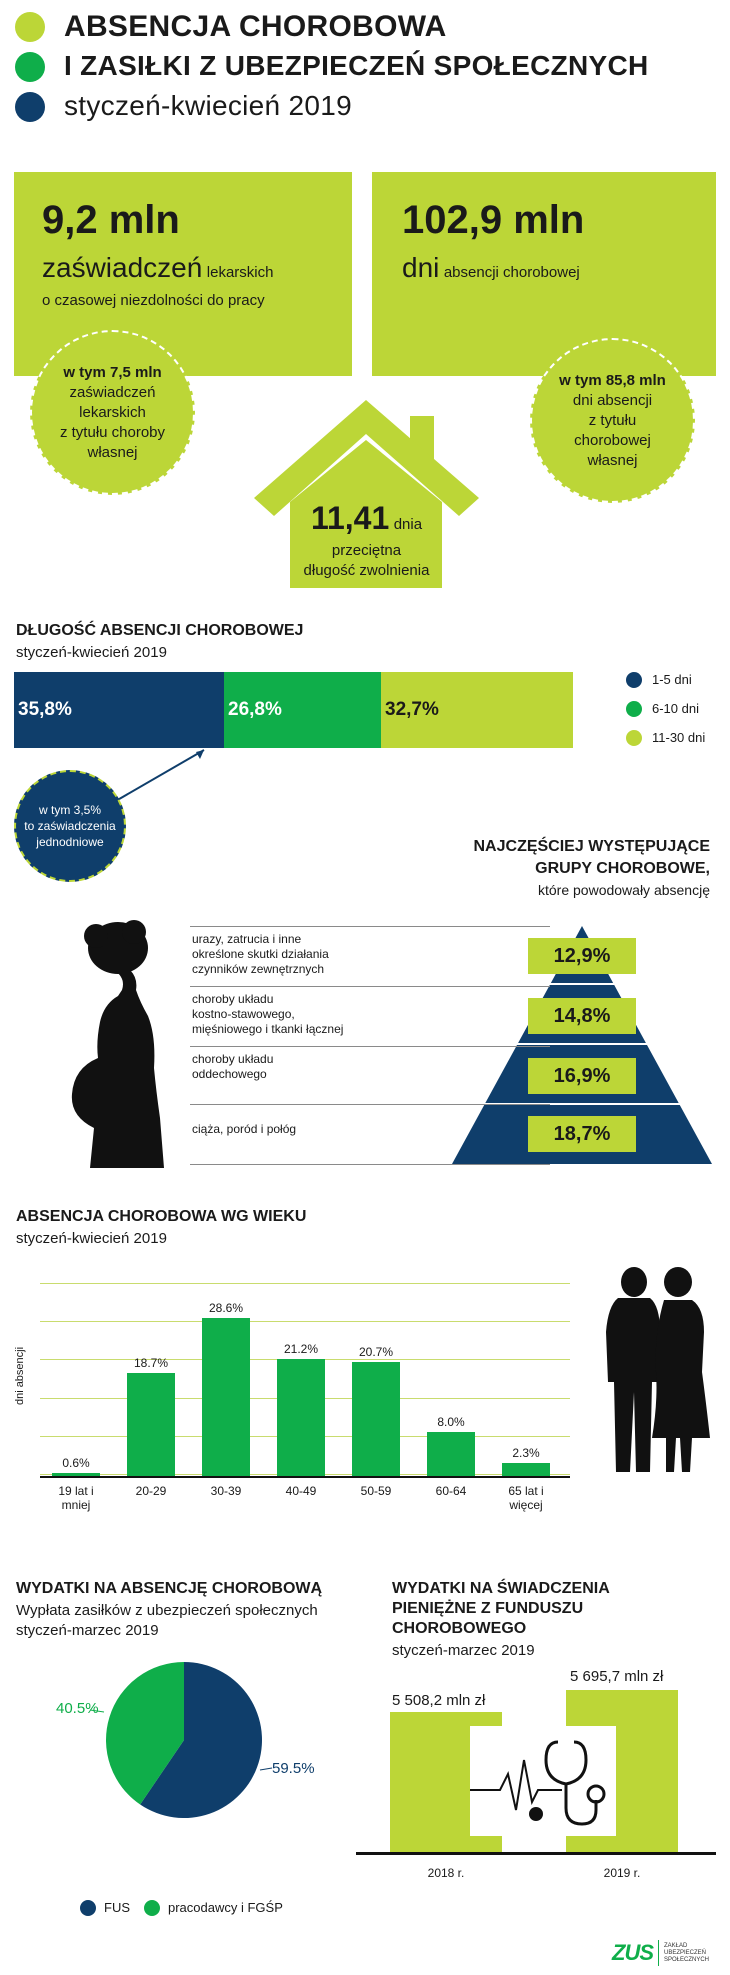 Image resolution: width=730 pixels, height=1975 pixels. I want to click on header-title-line1: ABSENCJA CHOROBOWA, so click(255, 26).